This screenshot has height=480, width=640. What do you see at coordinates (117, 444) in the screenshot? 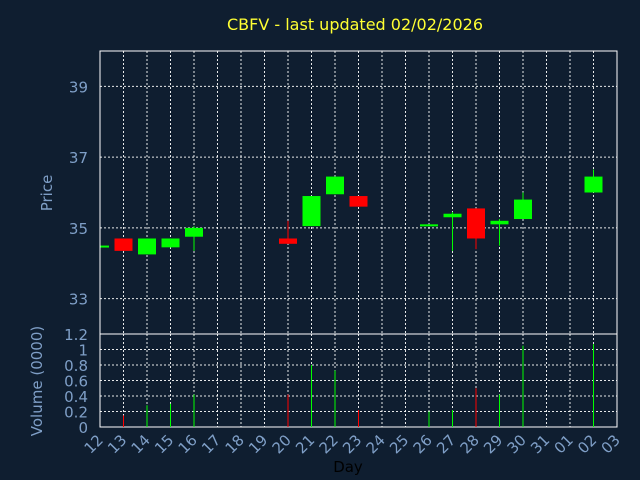
I see `x-tick-label: 13` at bounding box center [117, 444].